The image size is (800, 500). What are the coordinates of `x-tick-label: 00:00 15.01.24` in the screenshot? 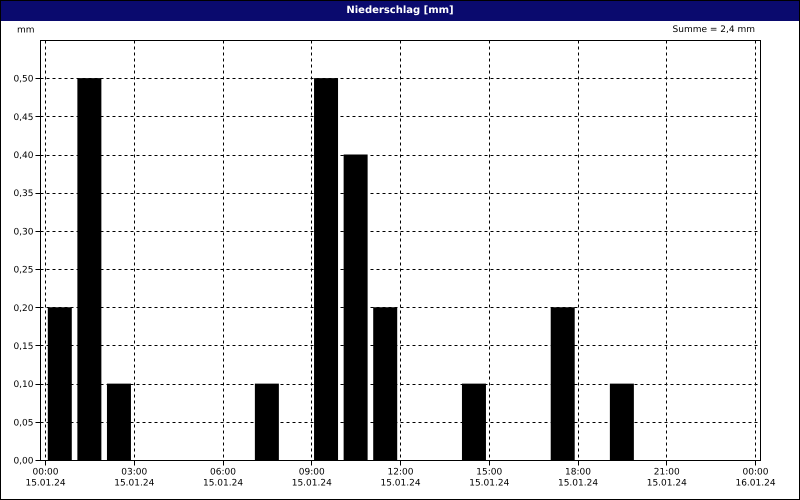 It's located at (45, 478).